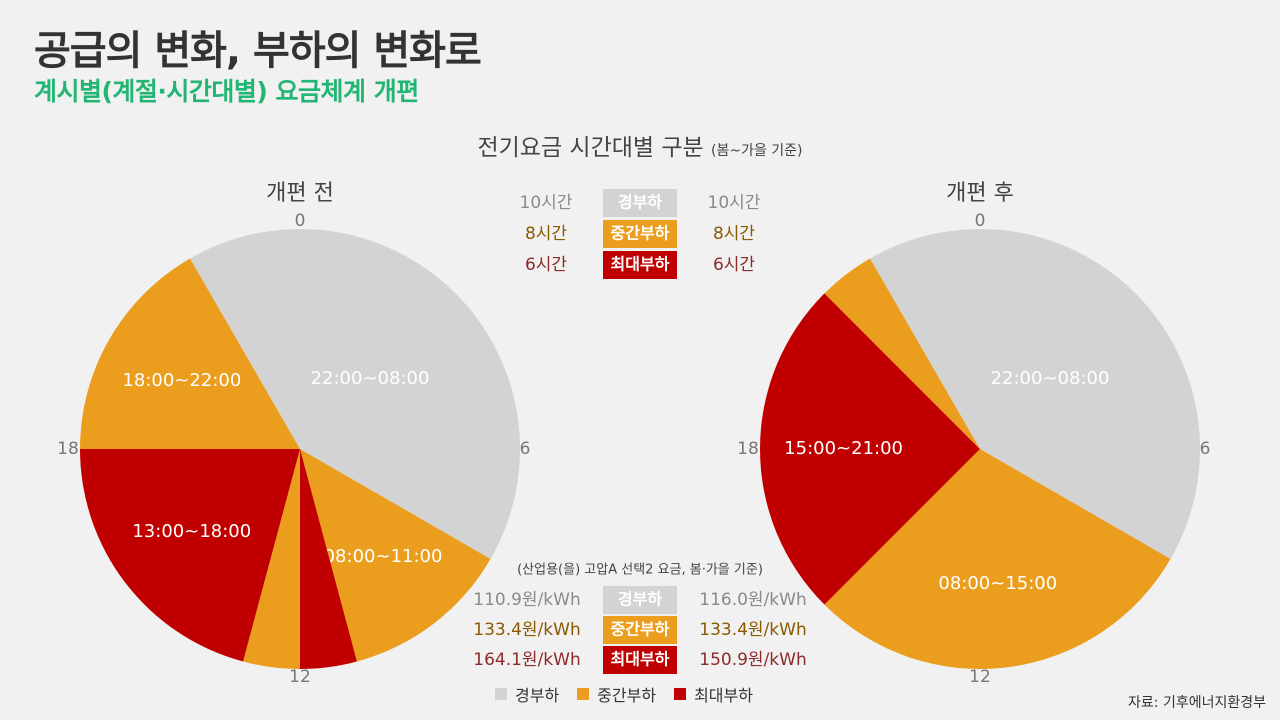  What do you see at coordinates (680, 694) in the screenshot?
I see `legend-swatch-peak` at bounding box center [680, 694].